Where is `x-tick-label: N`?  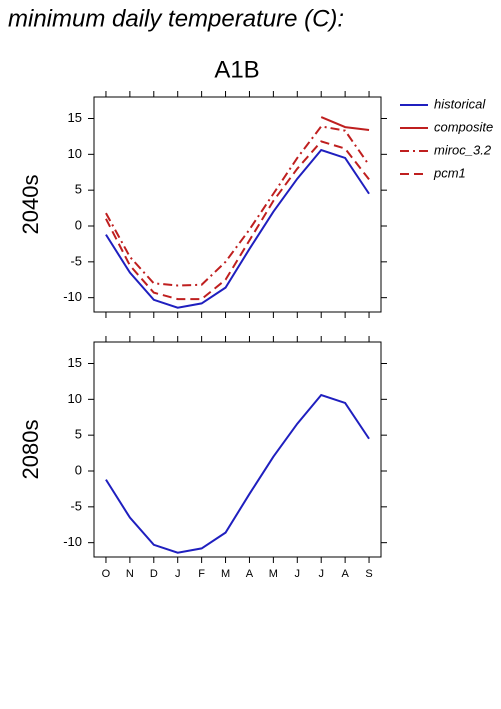 x-tick-label: N is located at coordinates (130, 574).